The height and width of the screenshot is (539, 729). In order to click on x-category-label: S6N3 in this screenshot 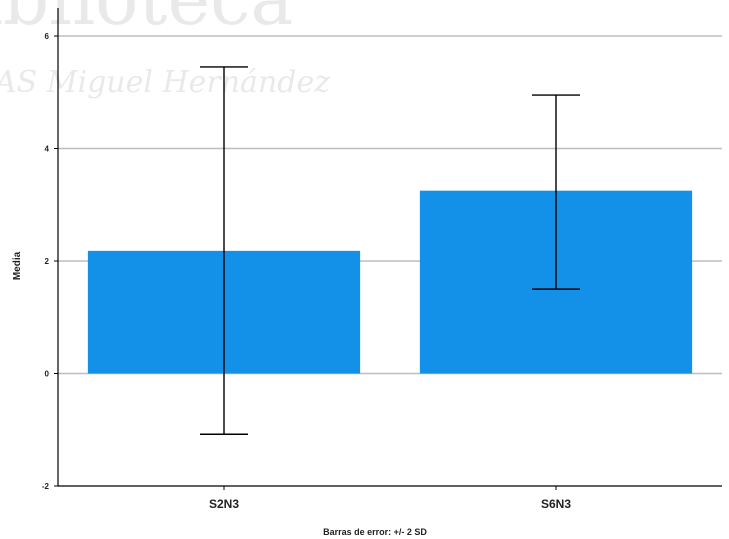, I will do `click(556, 504)`.